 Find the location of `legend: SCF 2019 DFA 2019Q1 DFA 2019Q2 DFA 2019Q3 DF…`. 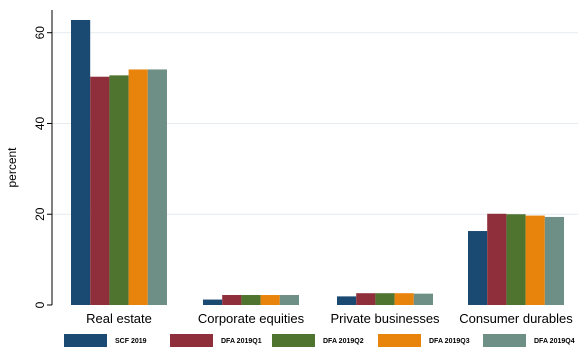

legend: SCF 2019 DFA 2019Q1 DFA 2019Q2 DFA 2019Q3 DF… is located at coordinates (319, 340).